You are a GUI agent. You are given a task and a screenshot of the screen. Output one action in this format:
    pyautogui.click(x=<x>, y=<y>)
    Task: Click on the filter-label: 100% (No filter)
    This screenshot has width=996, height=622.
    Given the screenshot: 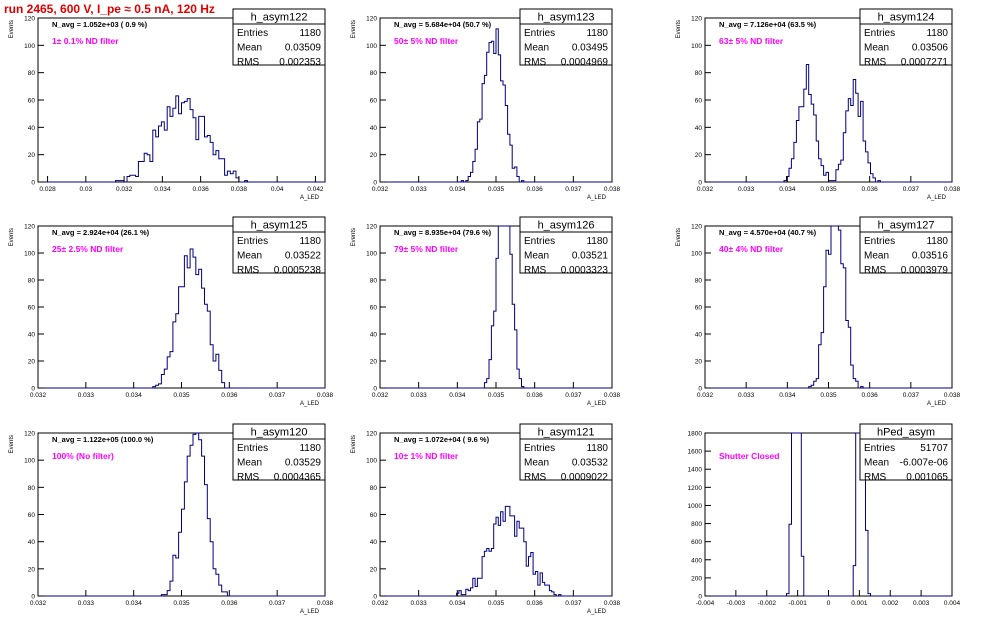 What is the action you would take?
    pyautogui.click(x=83, y=456)
    